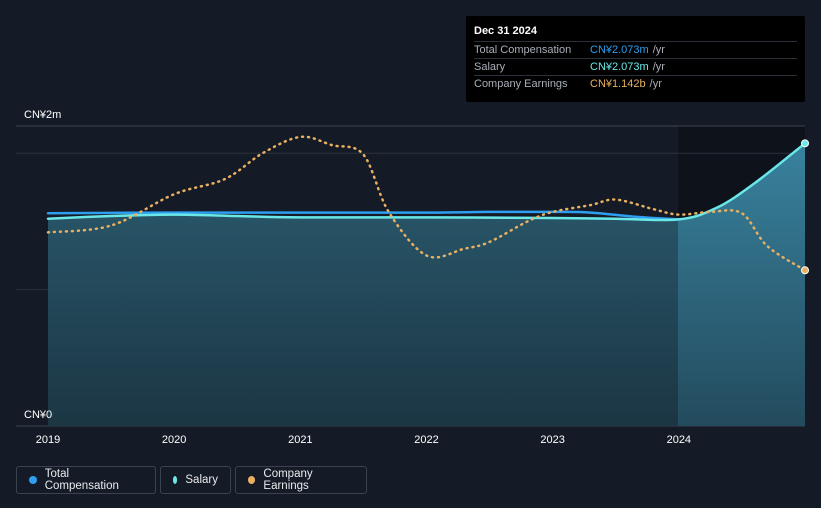 The height and width of the screenshot is (508, 821). I want to click on salary-dot-icon, so click(175, 480).